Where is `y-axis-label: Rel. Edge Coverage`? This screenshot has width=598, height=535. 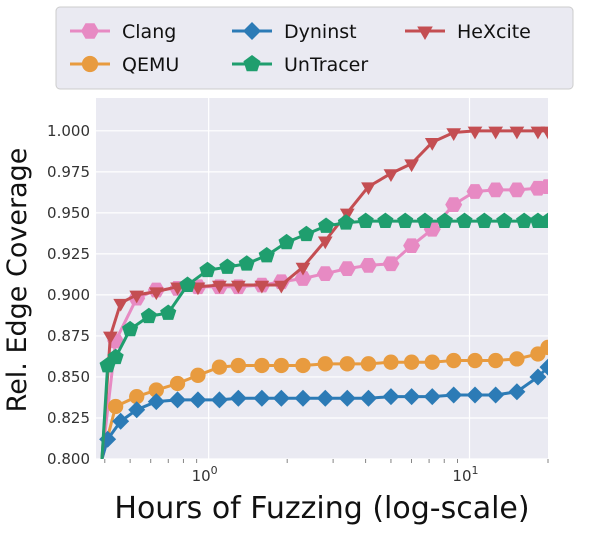 y-axis-label: Rel. Edge Coverage is located at coordinates (17, 280).